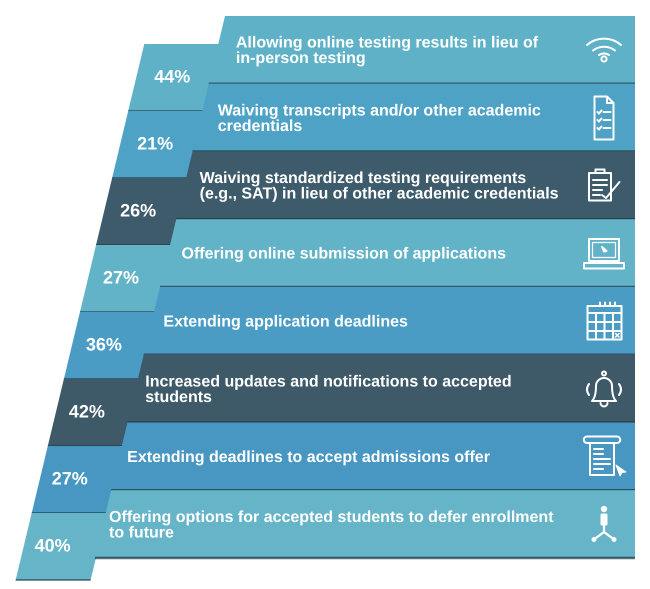 The width and height of the screenshot is (650, 589). Describe the element at coordinates (155, 143) in the screenshot. I see `data-label: 21%` at that location.